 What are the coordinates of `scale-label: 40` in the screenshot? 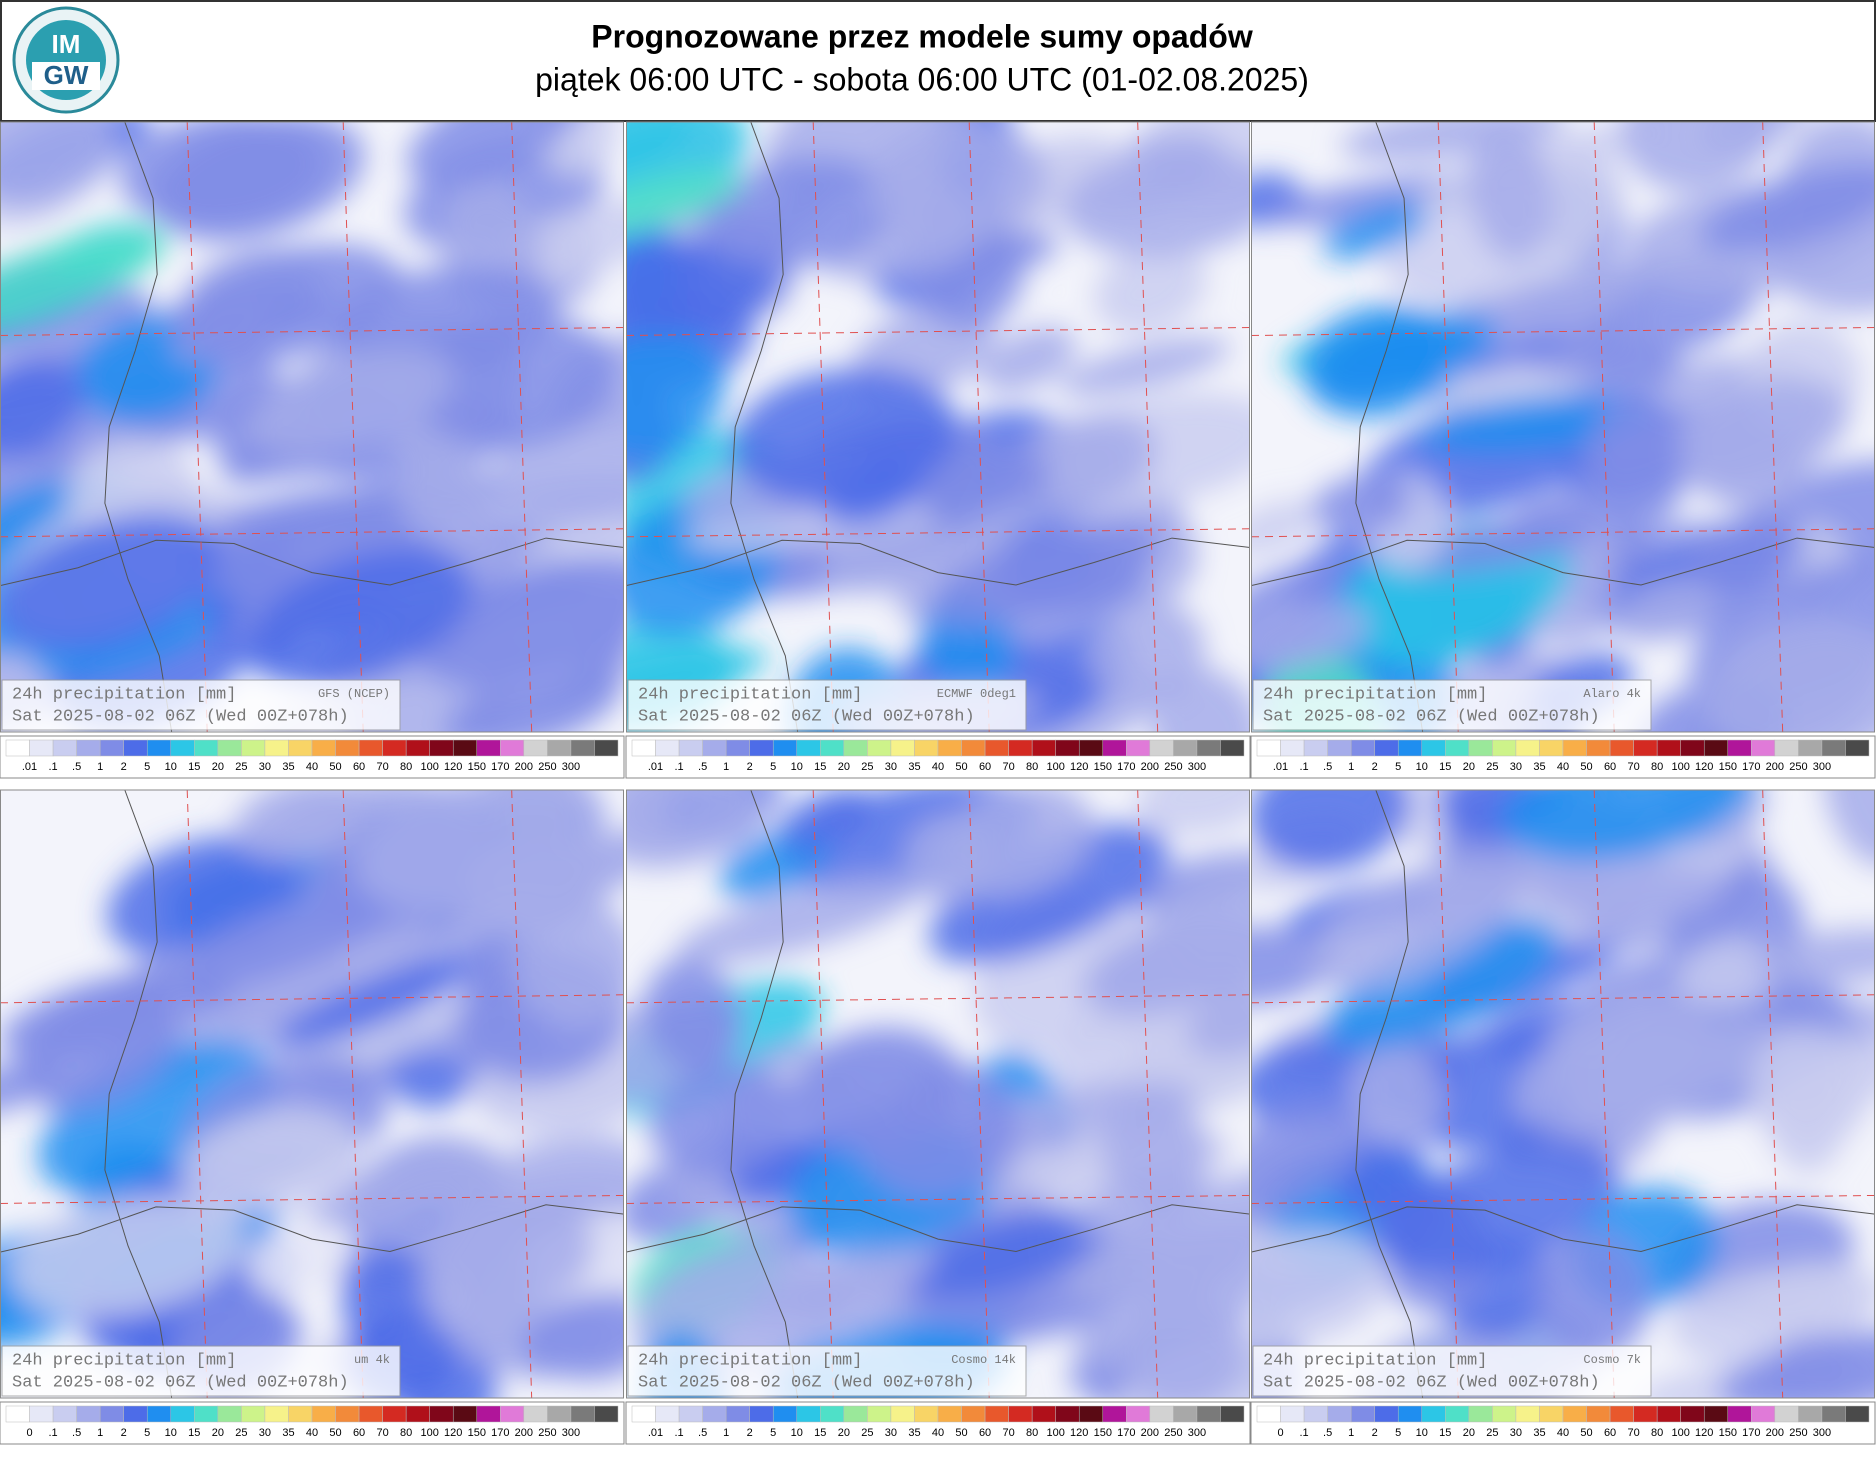 It's located at (938, 767).